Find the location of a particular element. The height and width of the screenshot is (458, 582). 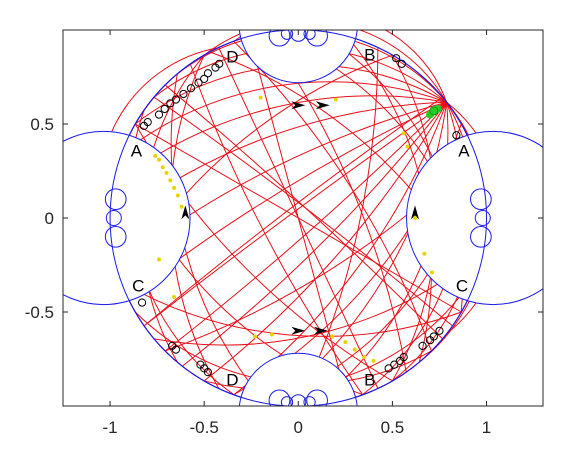

y-tick-label: -0.5 is located at coordinates (39, 312).